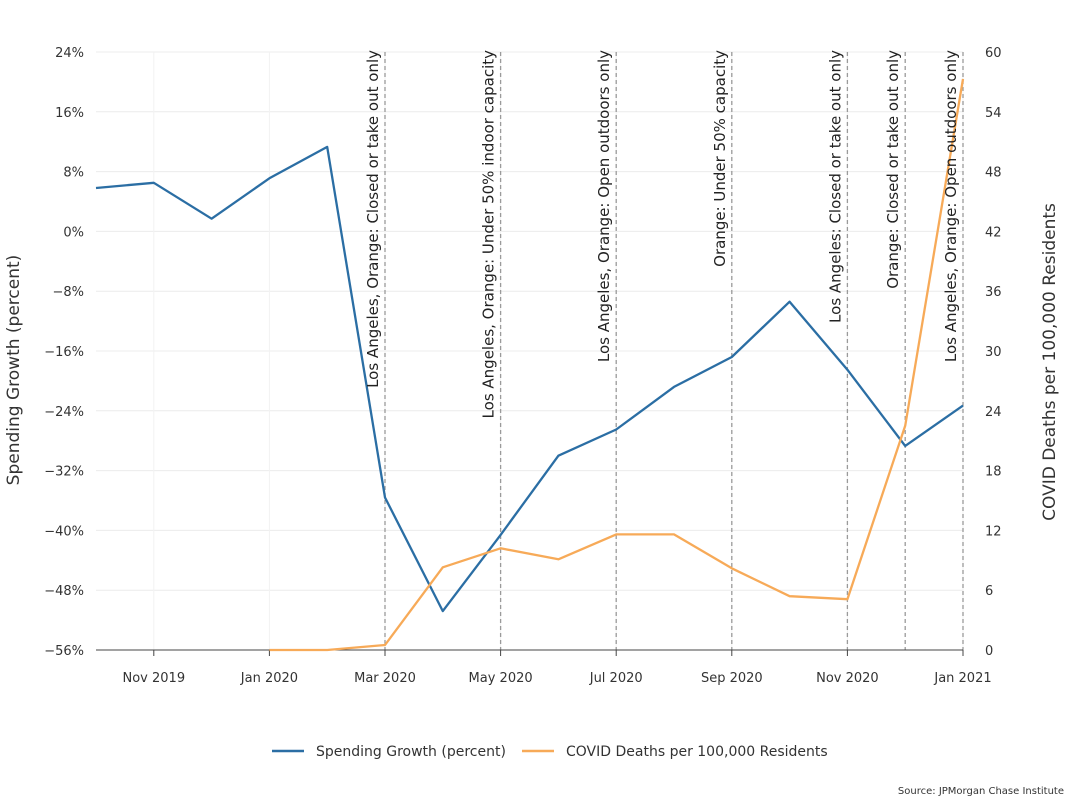  I want to click on x-tick-label: Nov 2020, so click(847, 678).